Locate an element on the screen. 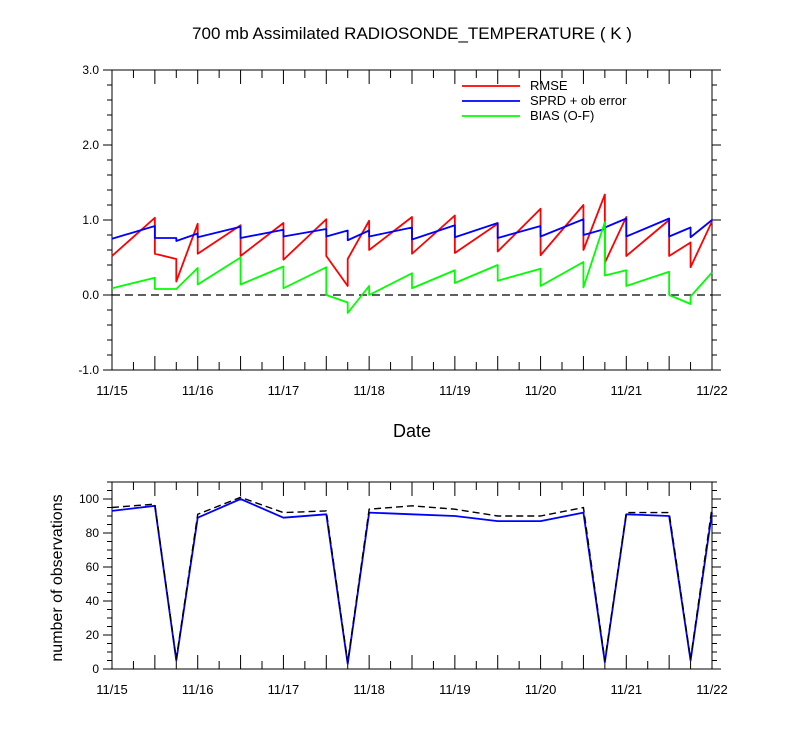 This screenshot has height=750, width=800. legend-label-rmse: RMSE is located at coordinates (549, 85).